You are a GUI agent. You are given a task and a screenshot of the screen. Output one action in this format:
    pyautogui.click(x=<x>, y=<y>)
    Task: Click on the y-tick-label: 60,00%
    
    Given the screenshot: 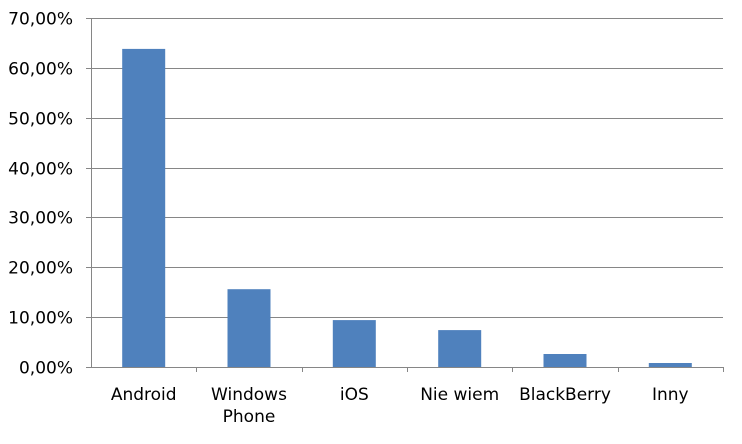 What is the action you would take?
    pyautogui.click(x=40, y=70)
    